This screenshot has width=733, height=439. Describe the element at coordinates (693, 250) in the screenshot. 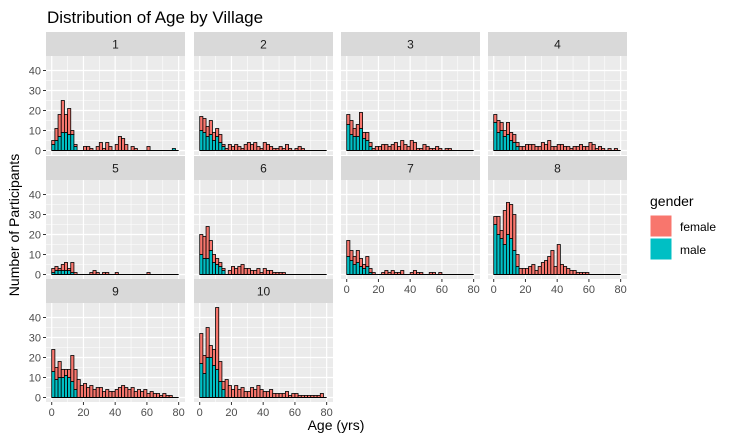

I see `legend-label-male: male` at that location.